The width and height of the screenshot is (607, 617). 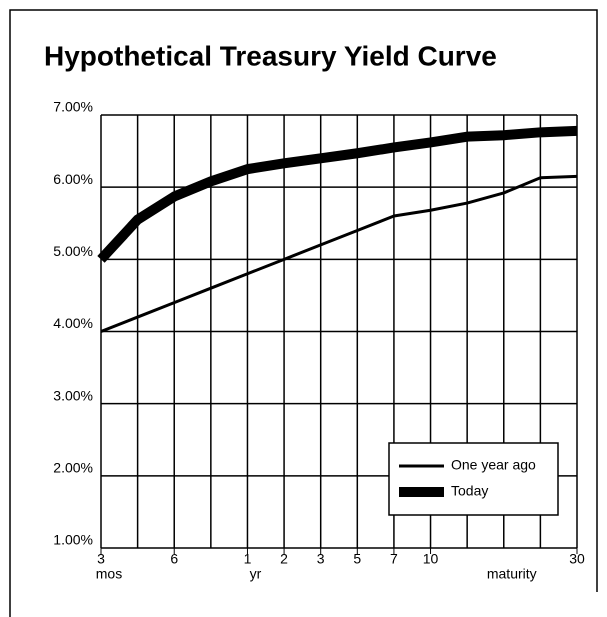 What do you see at coordinates (73, 468) in the screenshot?
I see `y-tick-label: 2.00%` at bounding box center [73, 468].